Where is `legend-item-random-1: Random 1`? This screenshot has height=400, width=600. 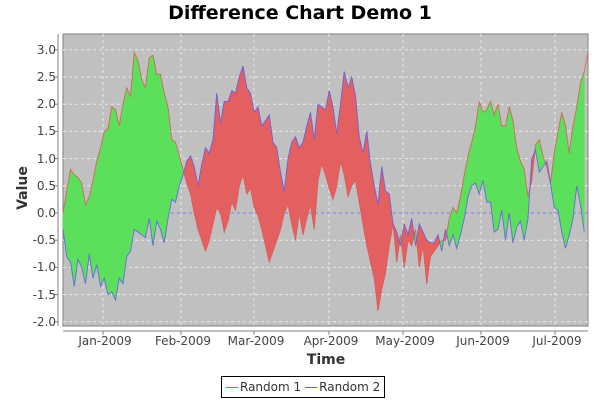
legend-item-random-1: Random 1 is located at coordinates (263, 387).